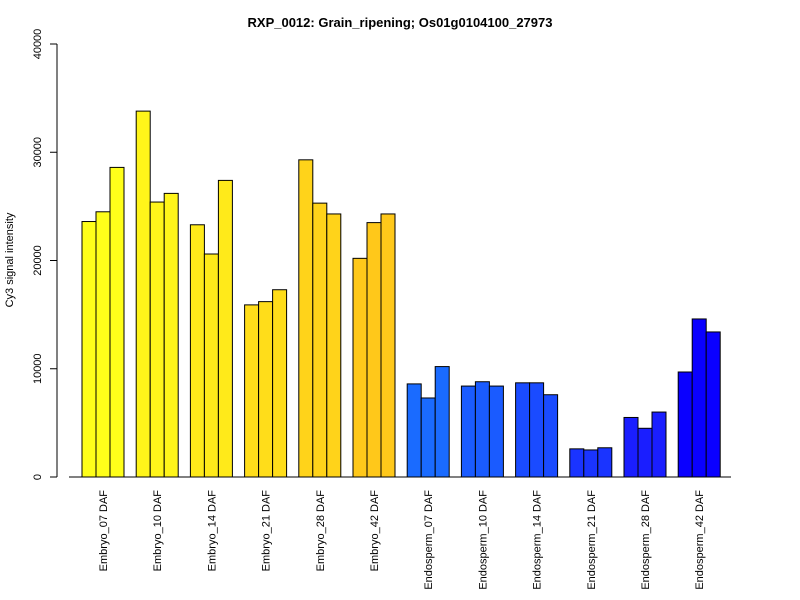 This screenshot has width=800, height=600. Describe the element at coordinates (429, 540) in the screenshot. I see `x-category-label: Endosperm_07 DAF` at that location.